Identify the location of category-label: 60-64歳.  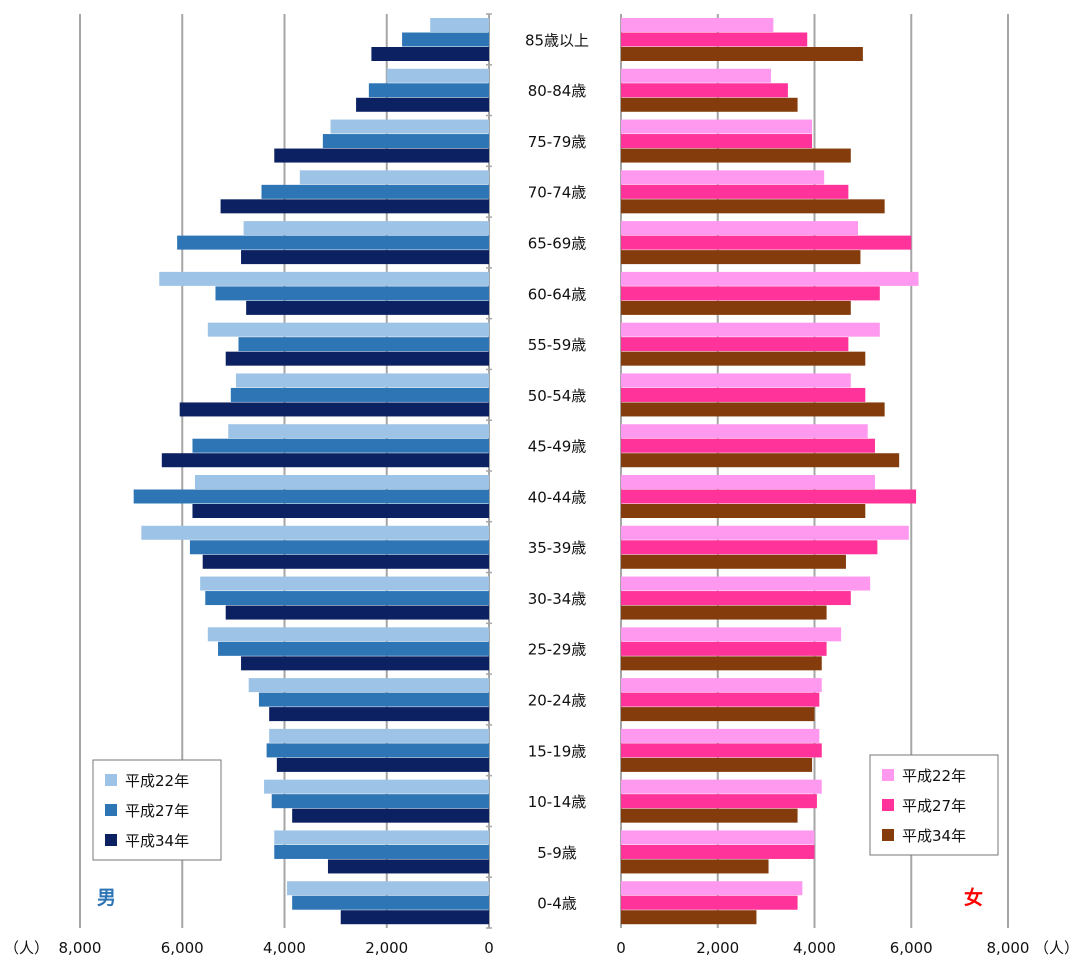
(557, 294).